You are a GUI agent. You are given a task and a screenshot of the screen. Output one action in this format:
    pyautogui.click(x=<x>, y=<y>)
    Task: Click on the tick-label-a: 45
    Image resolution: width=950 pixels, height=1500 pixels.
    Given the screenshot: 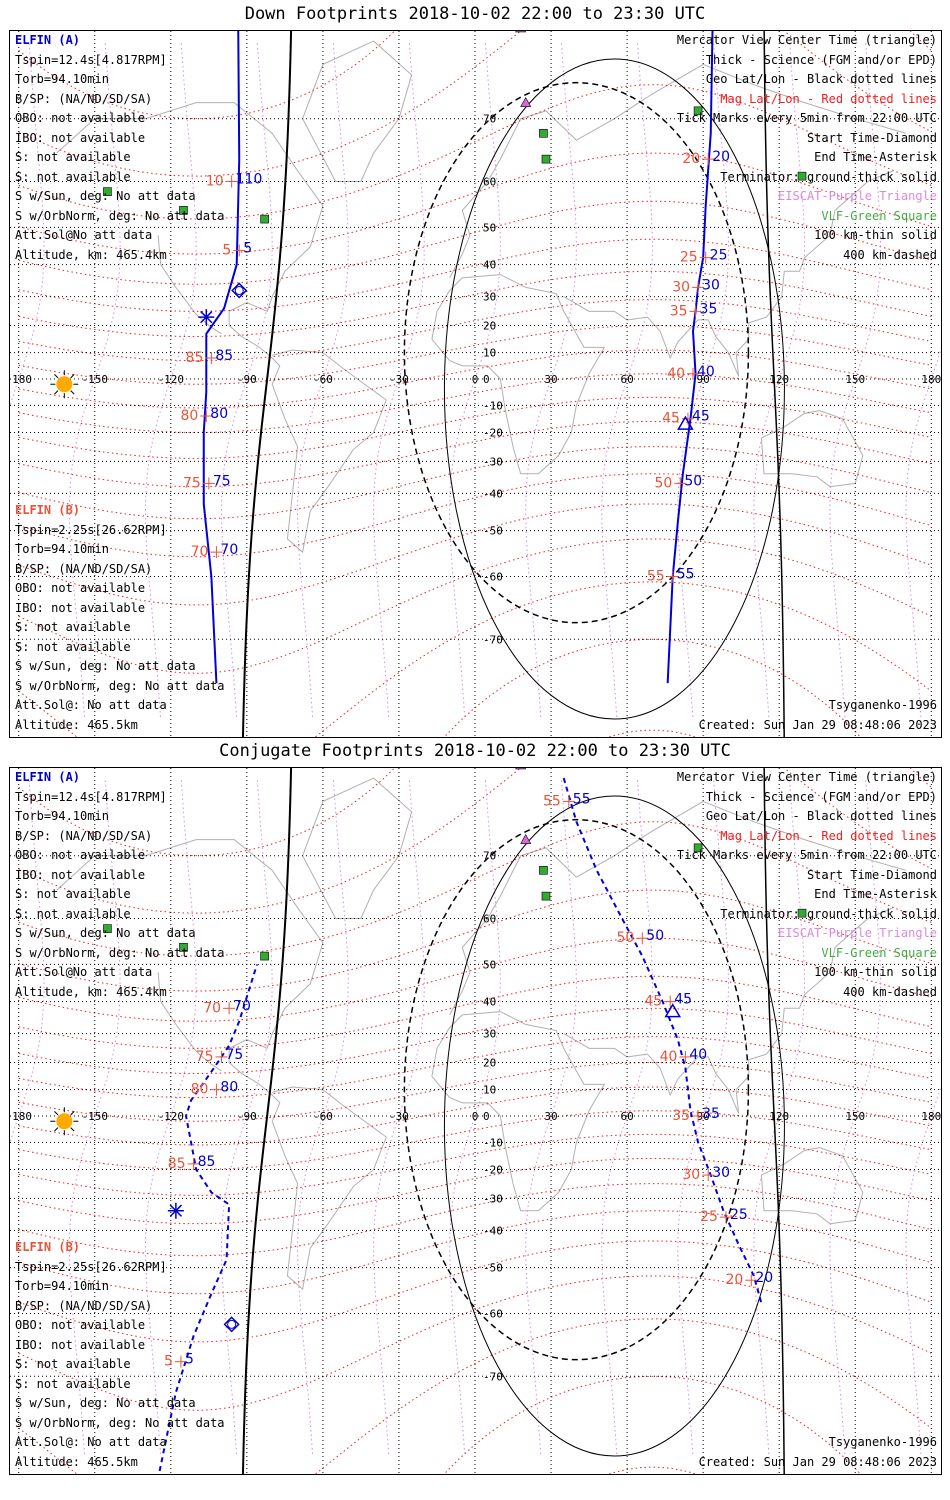 What is the action you would take?
    pyautogui.click(x=683, y=1000)
    